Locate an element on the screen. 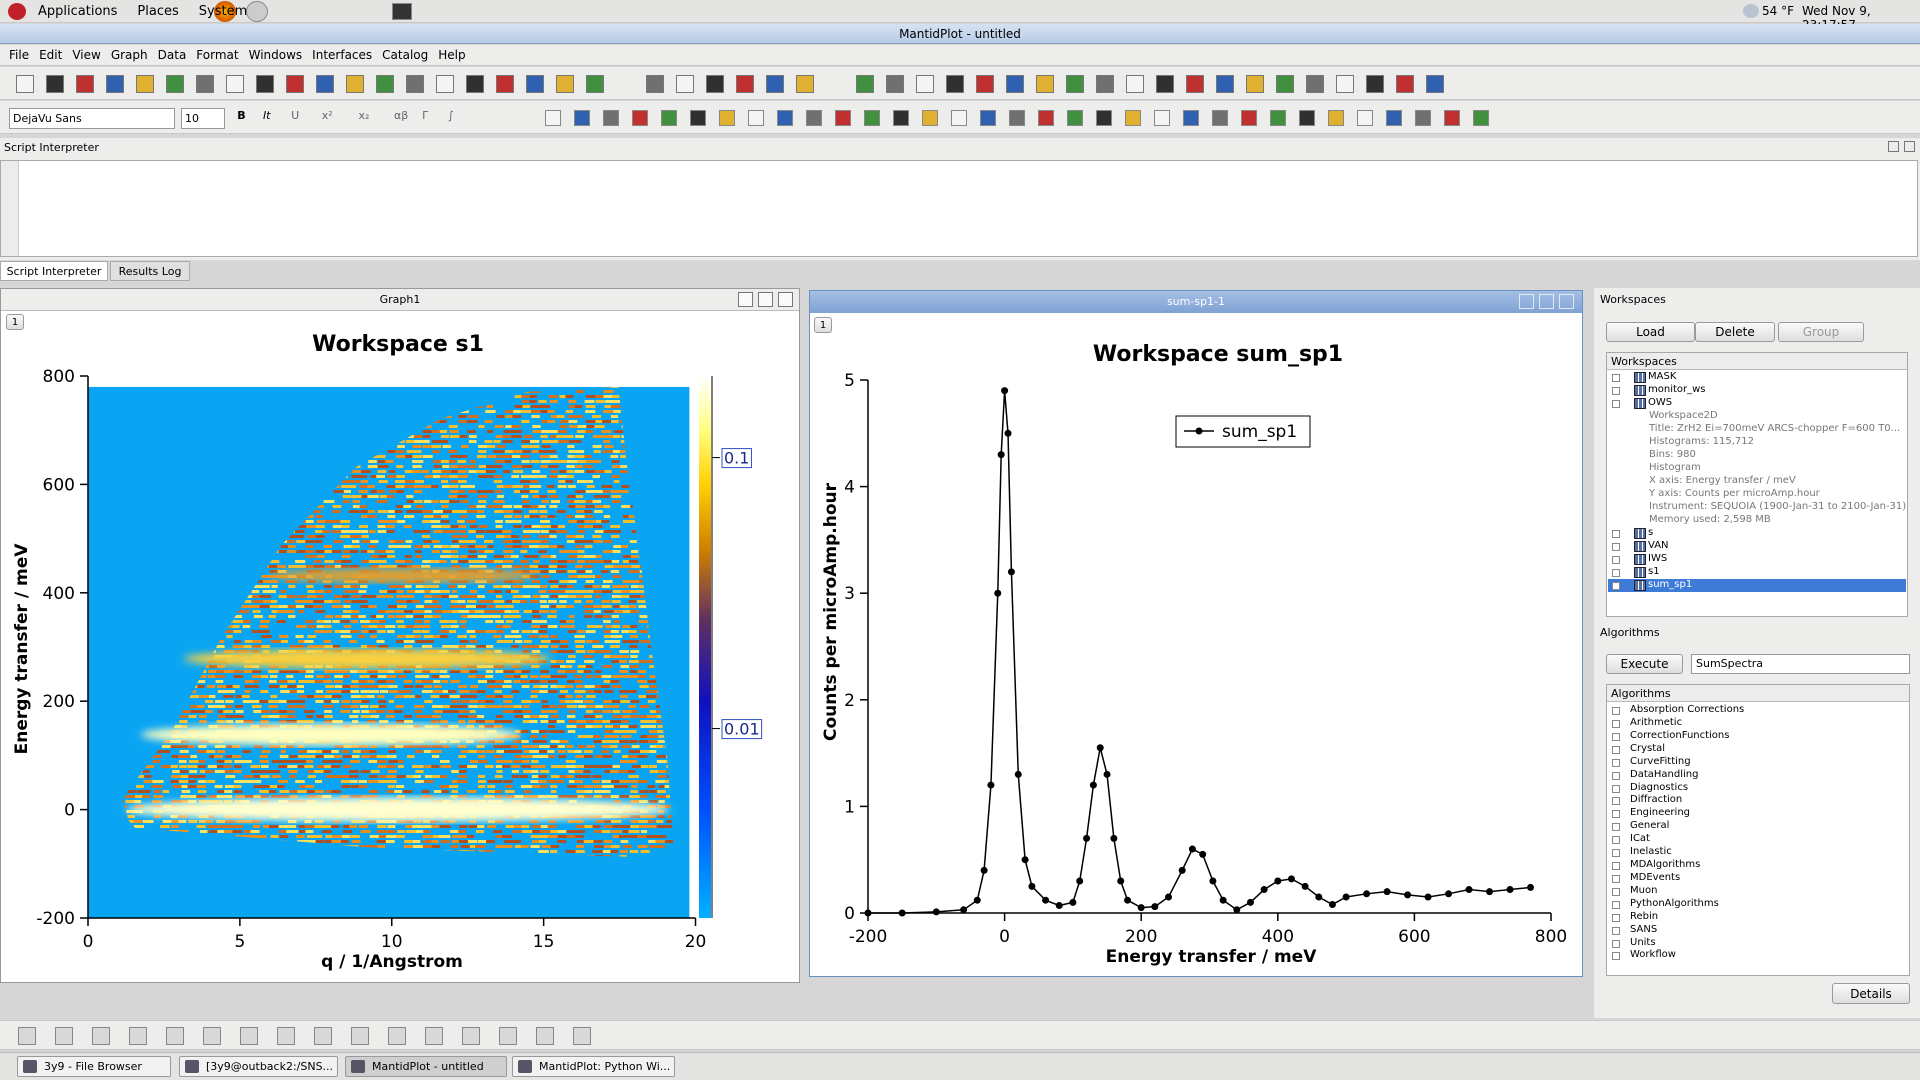 This screenshot has width=1920, height=1080. format-button: x₂ is located at coordinates (363, 115).